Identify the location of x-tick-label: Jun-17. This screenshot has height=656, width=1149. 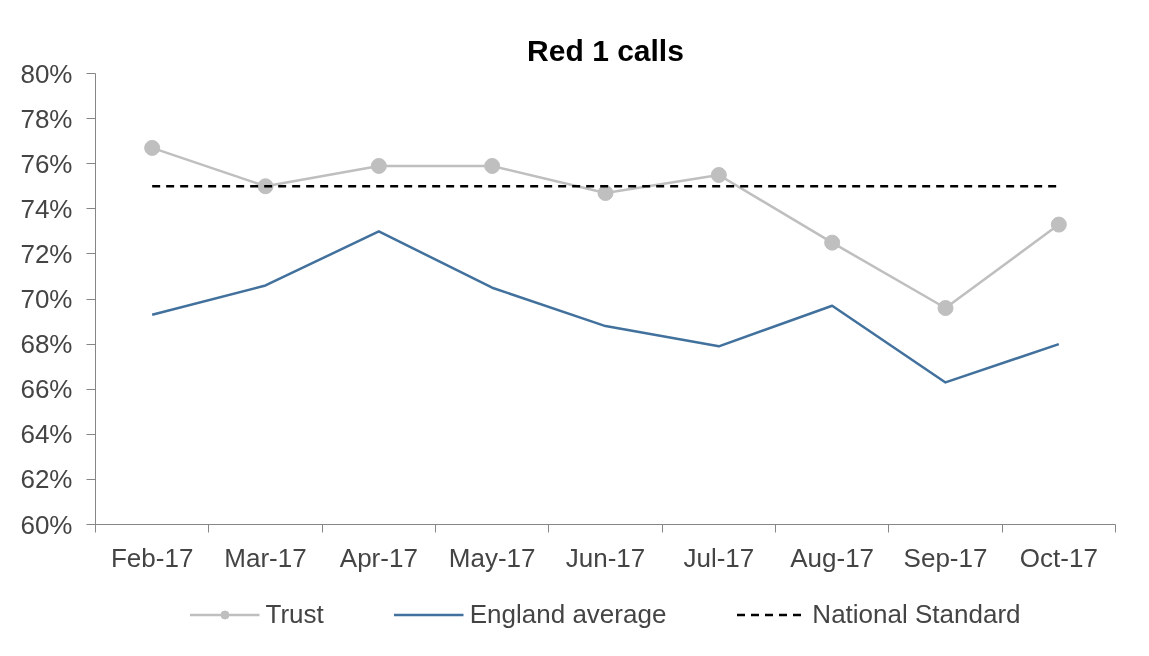
(605, 557).